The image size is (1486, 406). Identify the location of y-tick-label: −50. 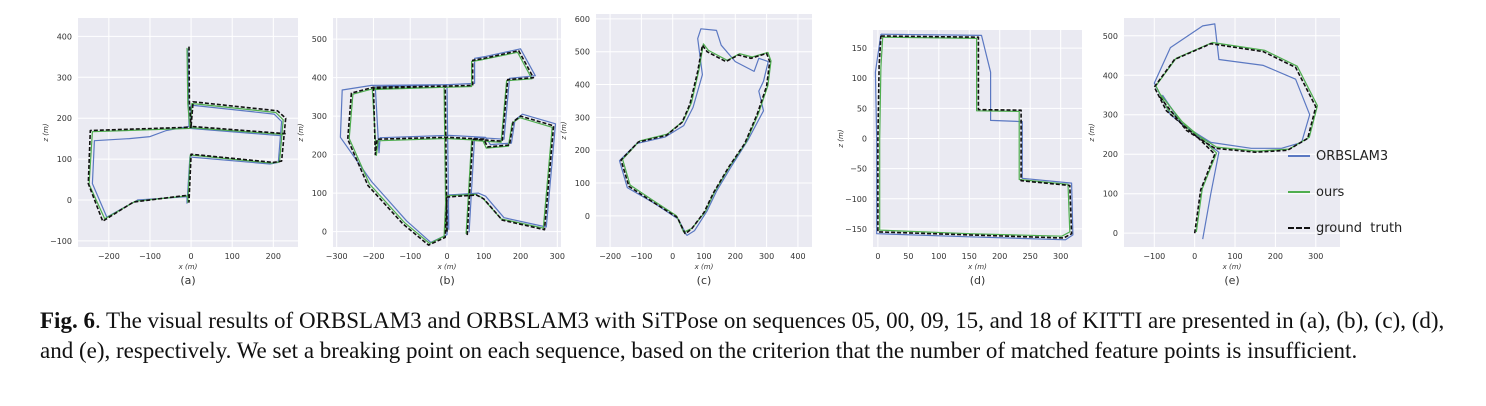
(858, 169).